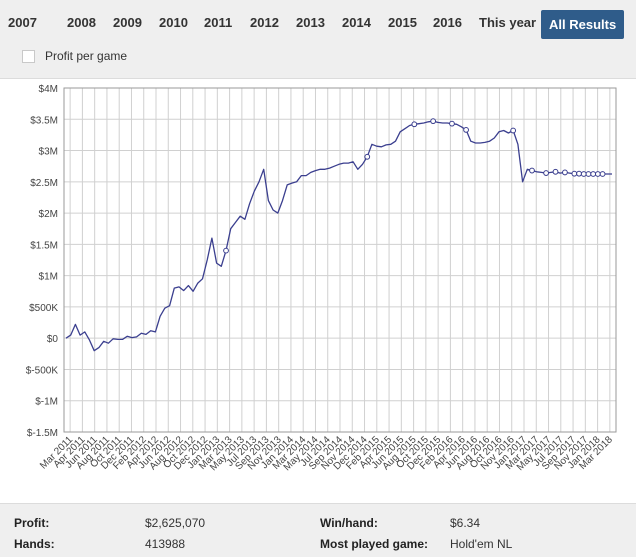  I want to click on tab-2007: 2007, so click(22, 22).